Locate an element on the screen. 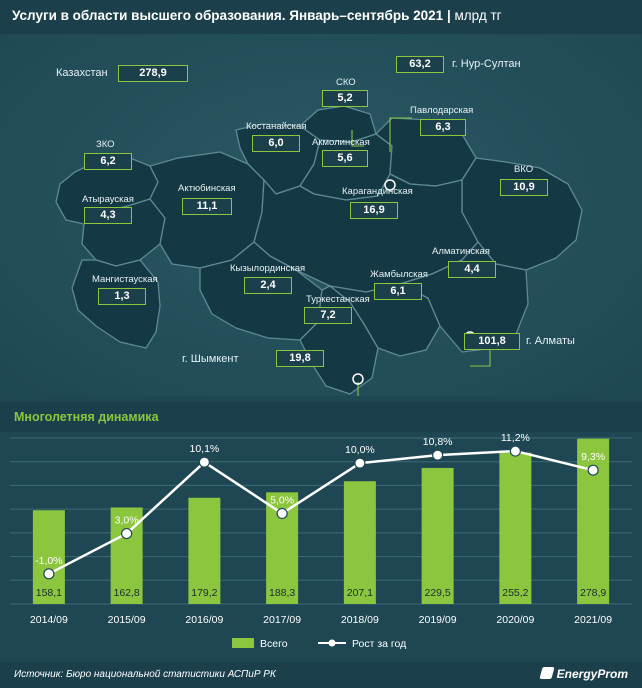 The image size is (642, 688). country-value: 278,9 is located at coordinates (153, 73).